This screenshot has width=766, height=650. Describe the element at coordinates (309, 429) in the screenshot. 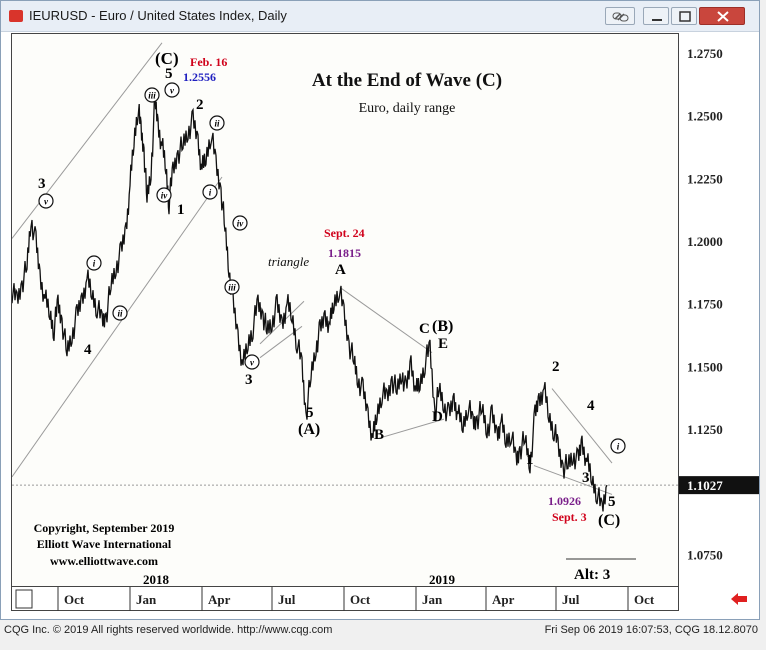

I see `wave-label: (A)` at that location.